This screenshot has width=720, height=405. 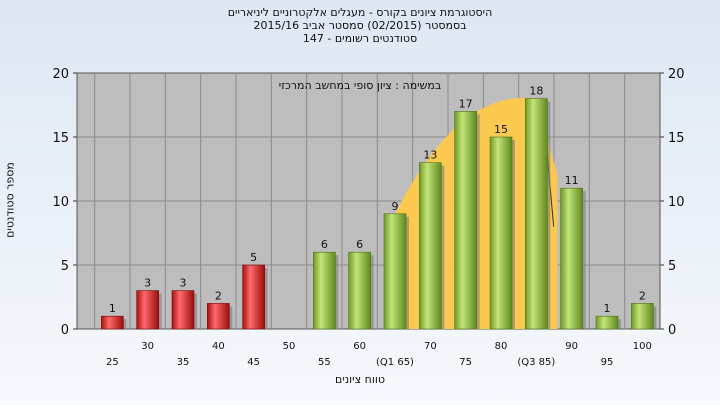 What do you see at coordinates (324, 362) in the screenshot?
I see `x-tick-label-55: 55` at bounding box center [324, 362].